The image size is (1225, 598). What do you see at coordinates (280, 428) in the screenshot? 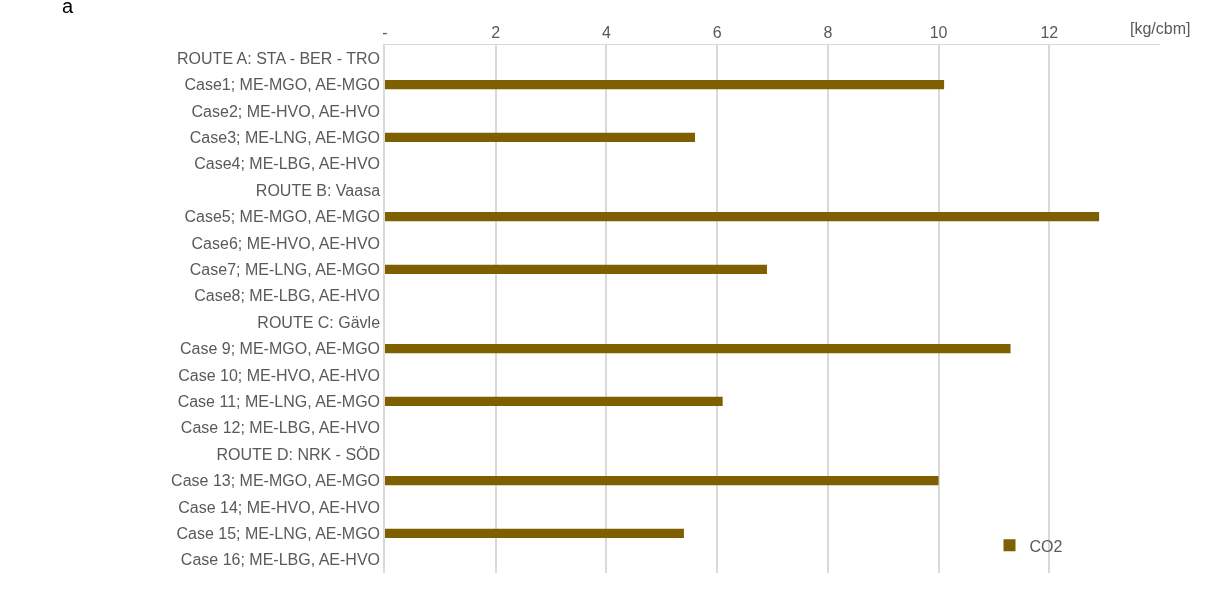
I see `y-tick-label: Case 12; ME-LBG, AE-HVO` at bounding box center [280, 428].